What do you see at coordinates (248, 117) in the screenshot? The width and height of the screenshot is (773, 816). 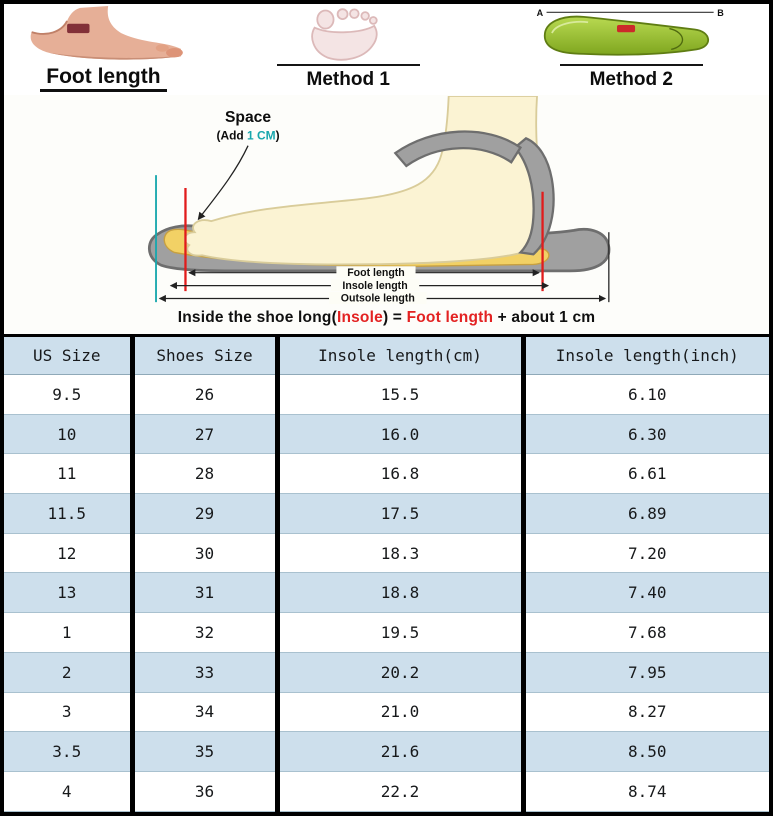 I see `space-label: Space` at bounding box center [248, 117].